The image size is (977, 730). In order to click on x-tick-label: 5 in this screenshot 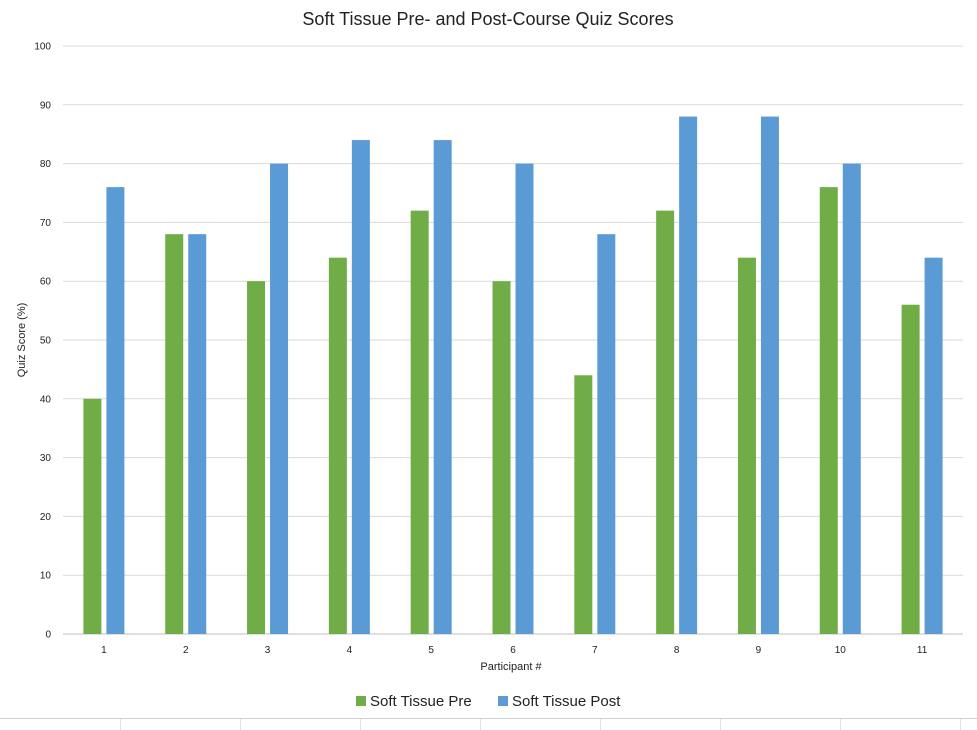, I will do `click(431, 650)`.